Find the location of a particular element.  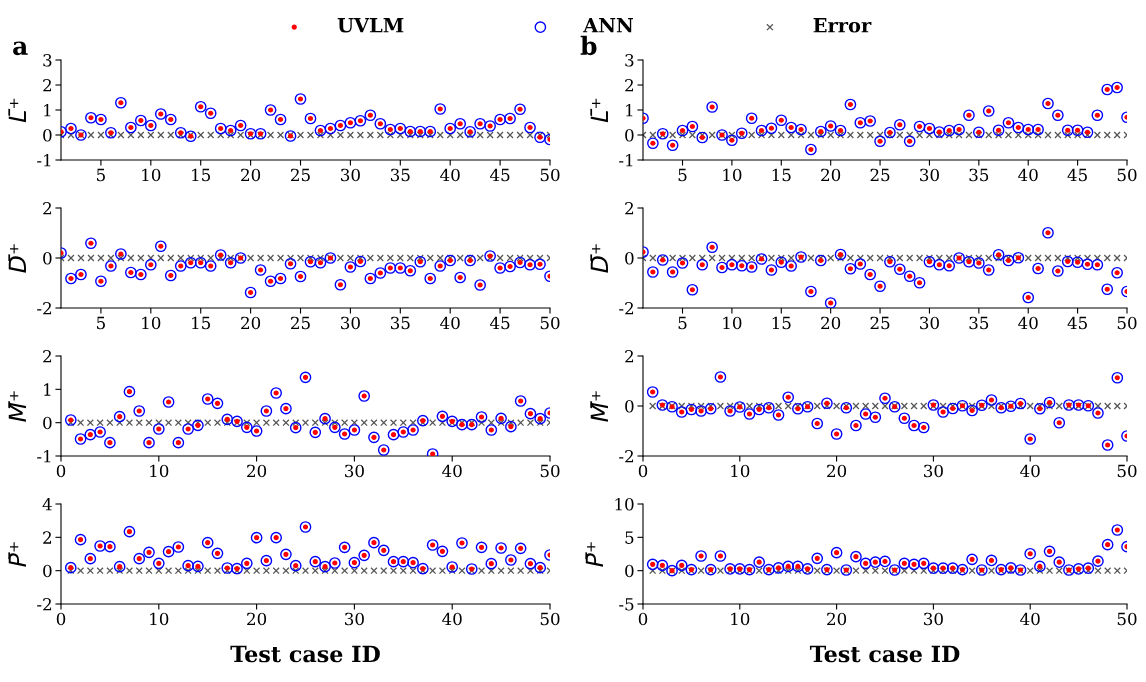

y-tick-label: 10 is located at coordinates (624, 504).